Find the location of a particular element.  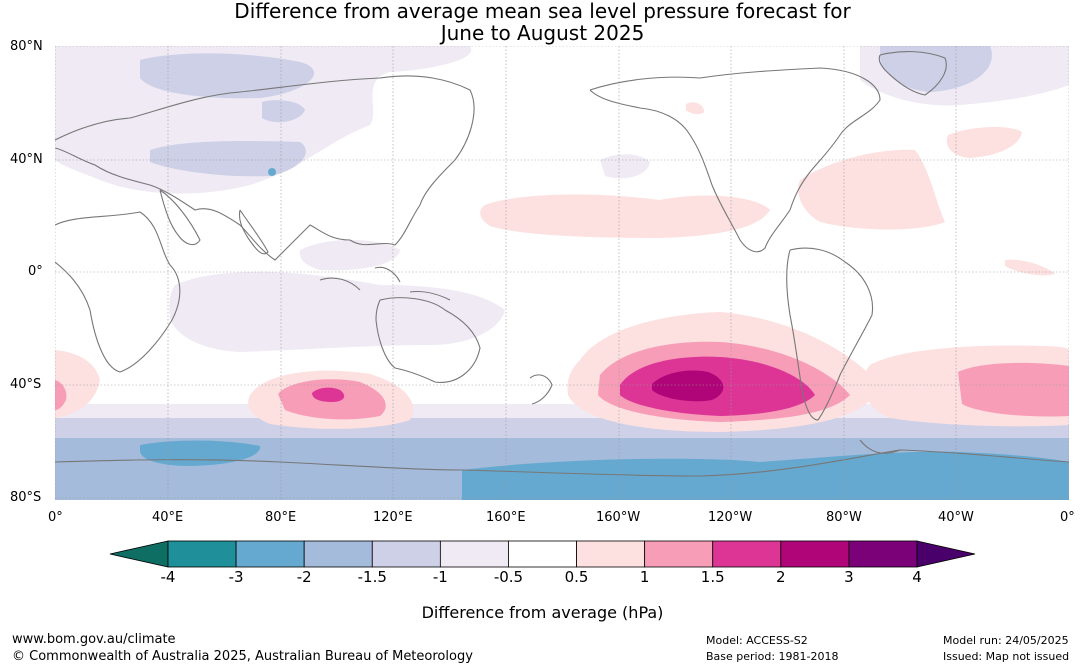

colorbar-tick-label: -4 is located at coordinates (168, 577).